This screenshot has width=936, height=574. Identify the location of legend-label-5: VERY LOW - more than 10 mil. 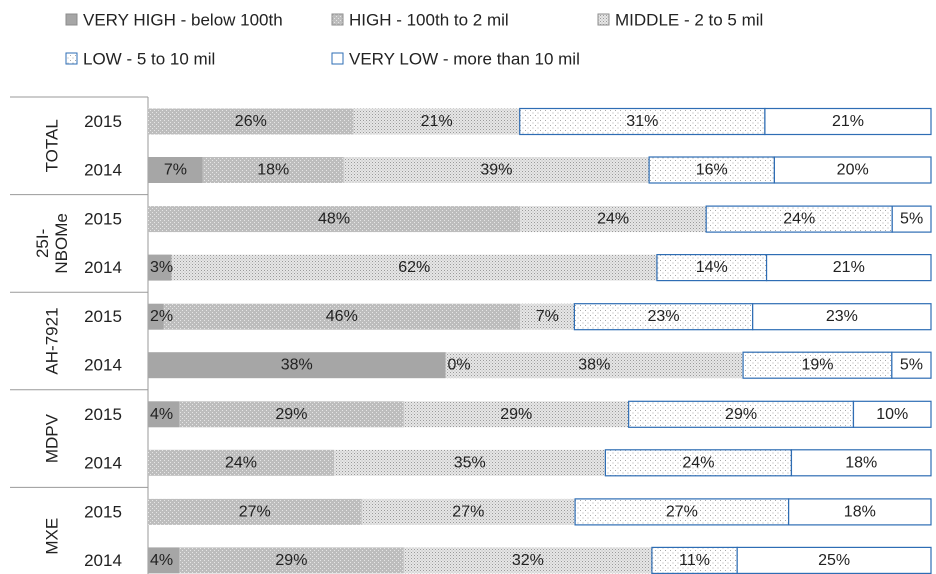
(464, 59).